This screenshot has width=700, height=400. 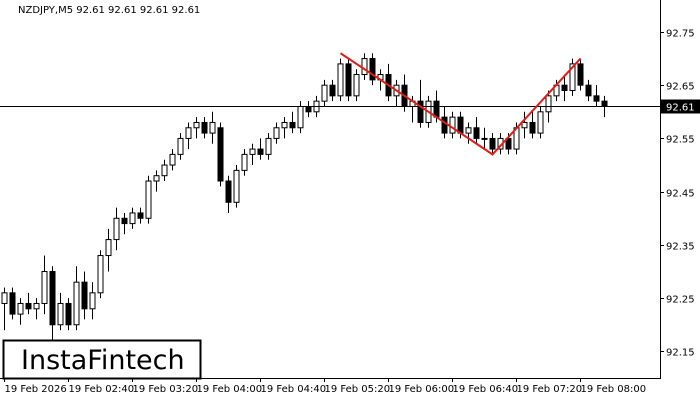 I want to click on x-tick-label: 19 Feb 06:00, so click(x=422, y=389).